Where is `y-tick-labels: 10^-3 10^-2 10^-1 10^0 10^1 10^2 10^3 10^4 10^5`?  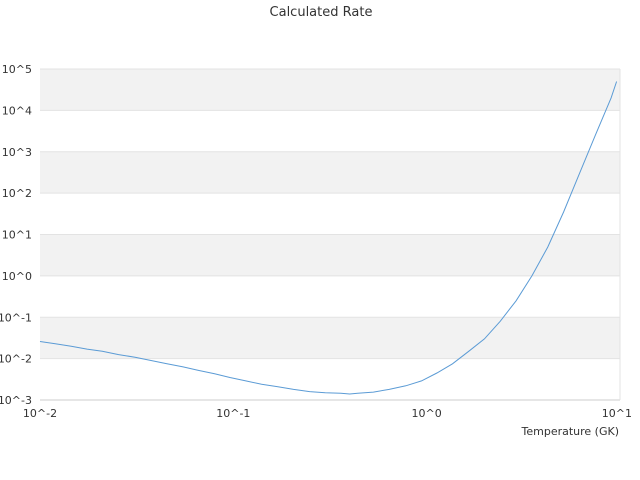 y-tick-labels: 10^-3 10^-2 10^-1 10^0 10^1 10^2 10^3 10^4 10^5 is located at coordinates (16, 235).